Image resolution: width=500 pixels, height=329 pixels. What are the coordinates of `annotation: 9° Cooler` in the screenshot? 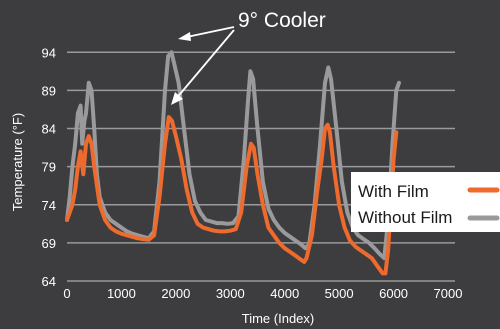 It's located at (248, 57).